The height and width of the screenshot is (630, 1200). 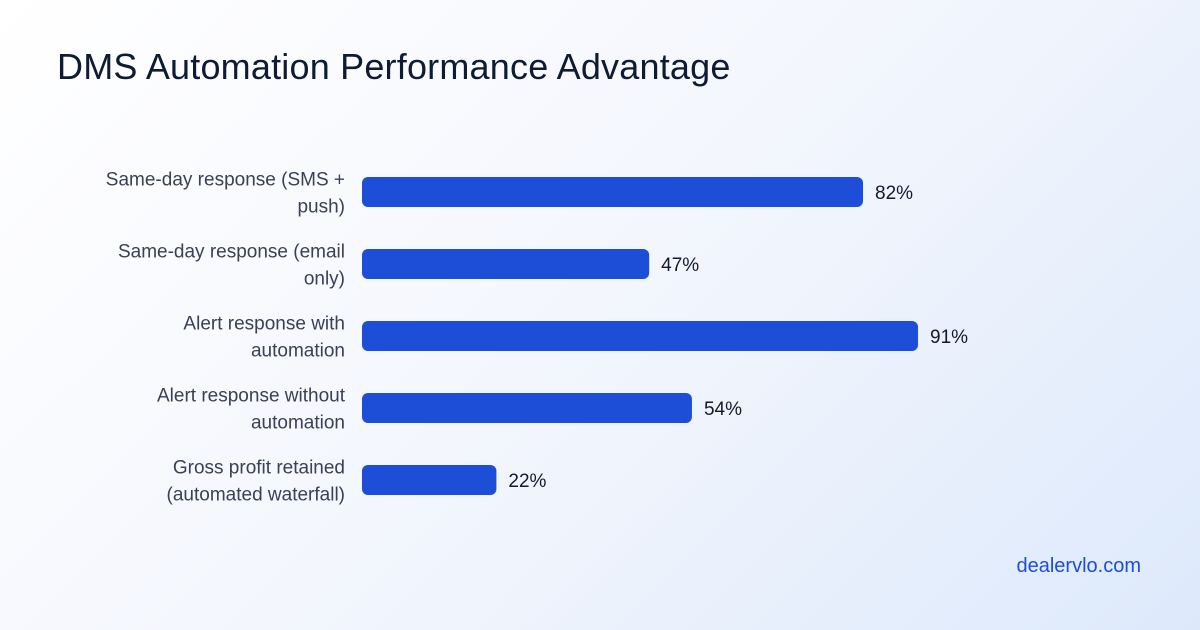 What do you see at coordinates (225, 180) in the screenshot?
I see `category-label-line: Same-day response (SMS +` at bounding box center [225, 180].